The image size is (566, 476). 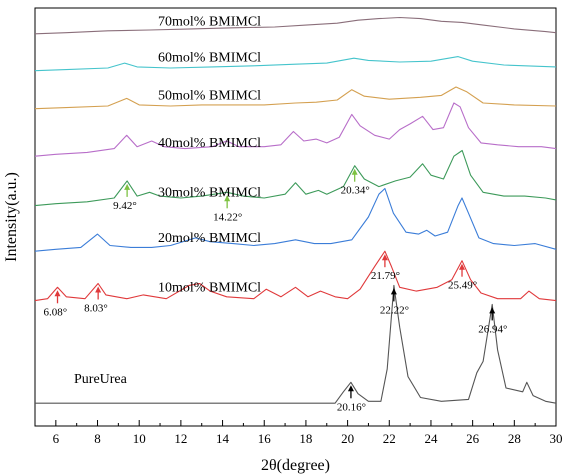 I want to click on peak-label: 9.42°, so click(x=125, y=206).